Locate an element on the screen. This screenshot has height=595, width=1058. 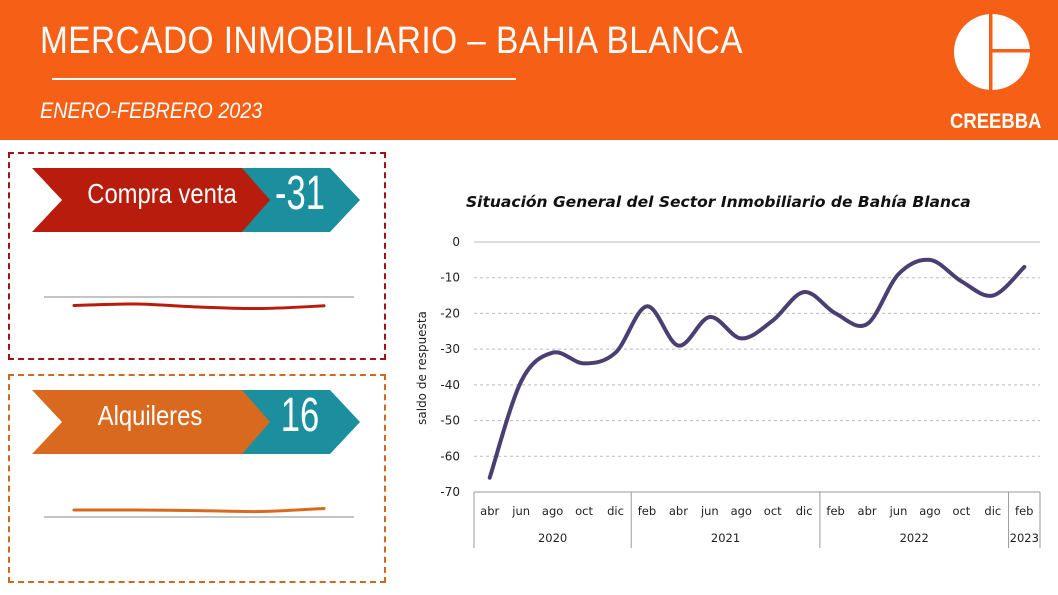
sales-sparkline is located at coordinates (199, 306).